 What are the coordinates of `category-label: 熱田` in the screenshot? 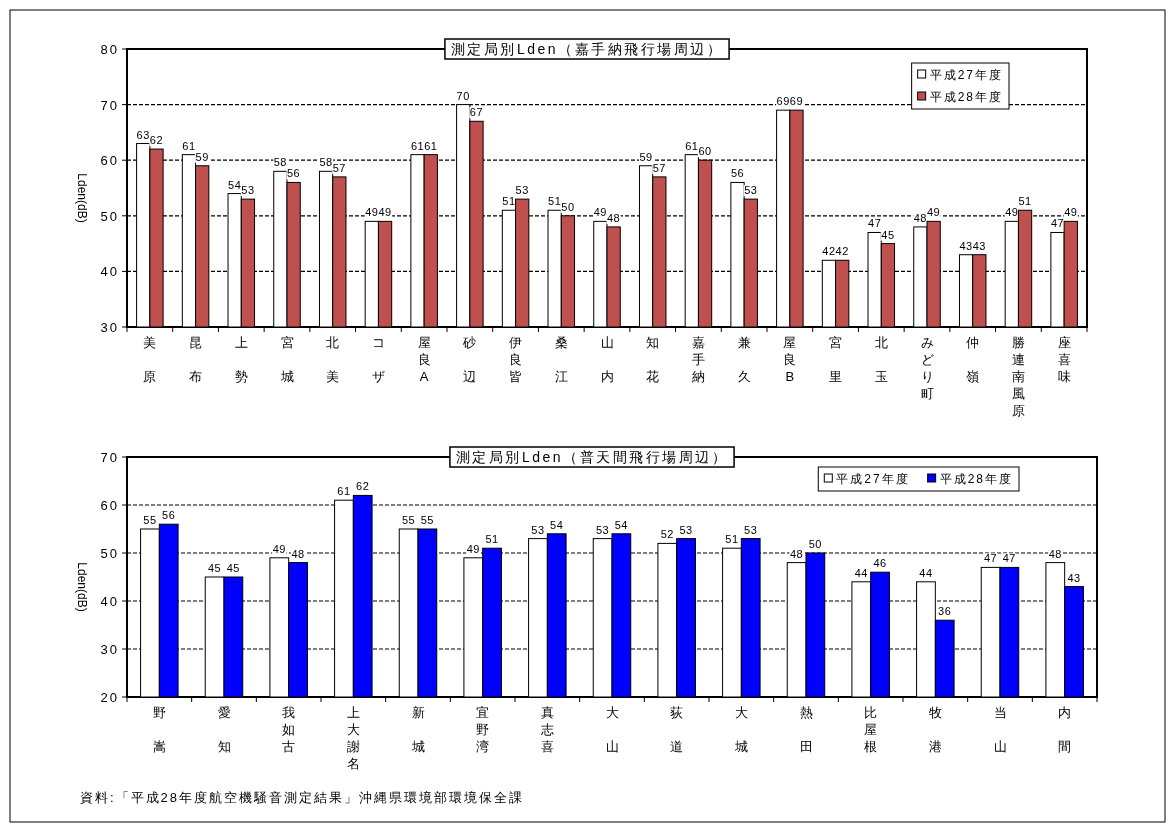 It's located at (806, 729).